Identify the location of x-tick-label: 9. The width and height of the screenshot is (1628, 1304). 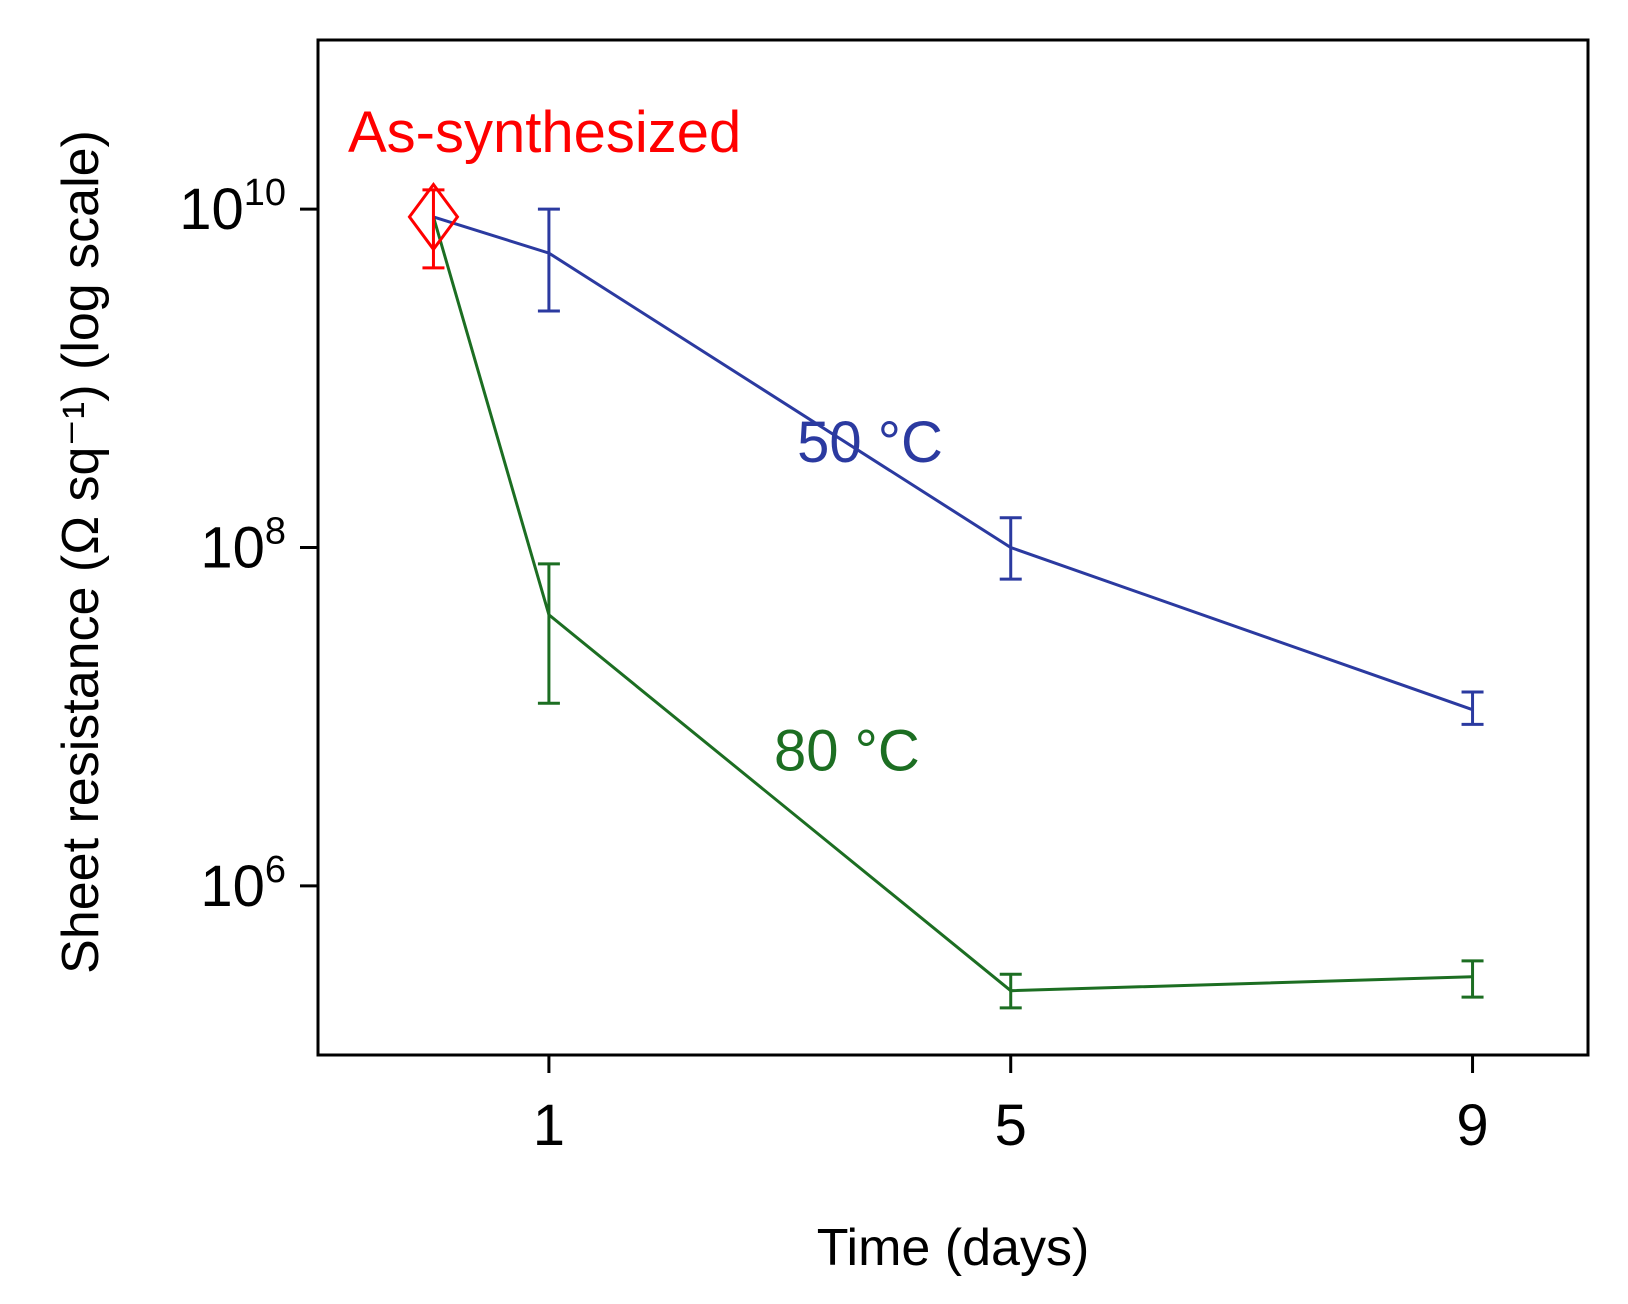
(1472, 1125).